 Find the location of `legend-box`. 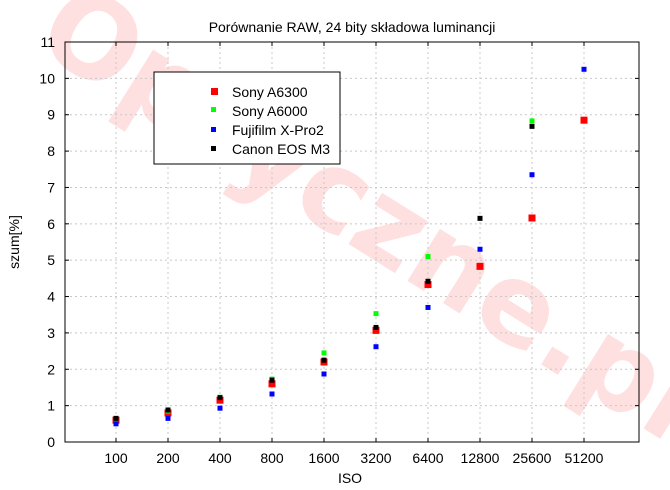

legend-box is located at coordinates (247, 118).